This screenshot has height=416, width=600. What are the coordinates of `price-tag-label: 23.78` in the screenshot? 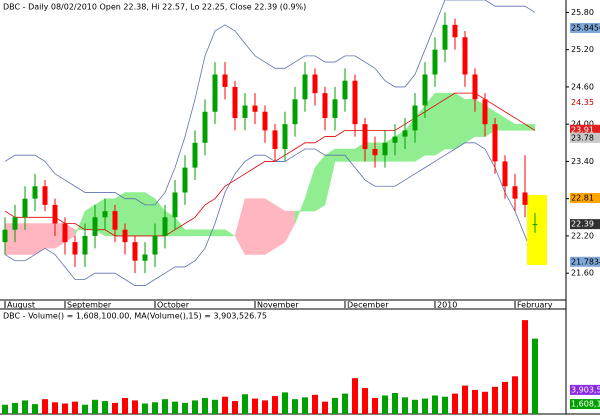 It's located at (582, 137).